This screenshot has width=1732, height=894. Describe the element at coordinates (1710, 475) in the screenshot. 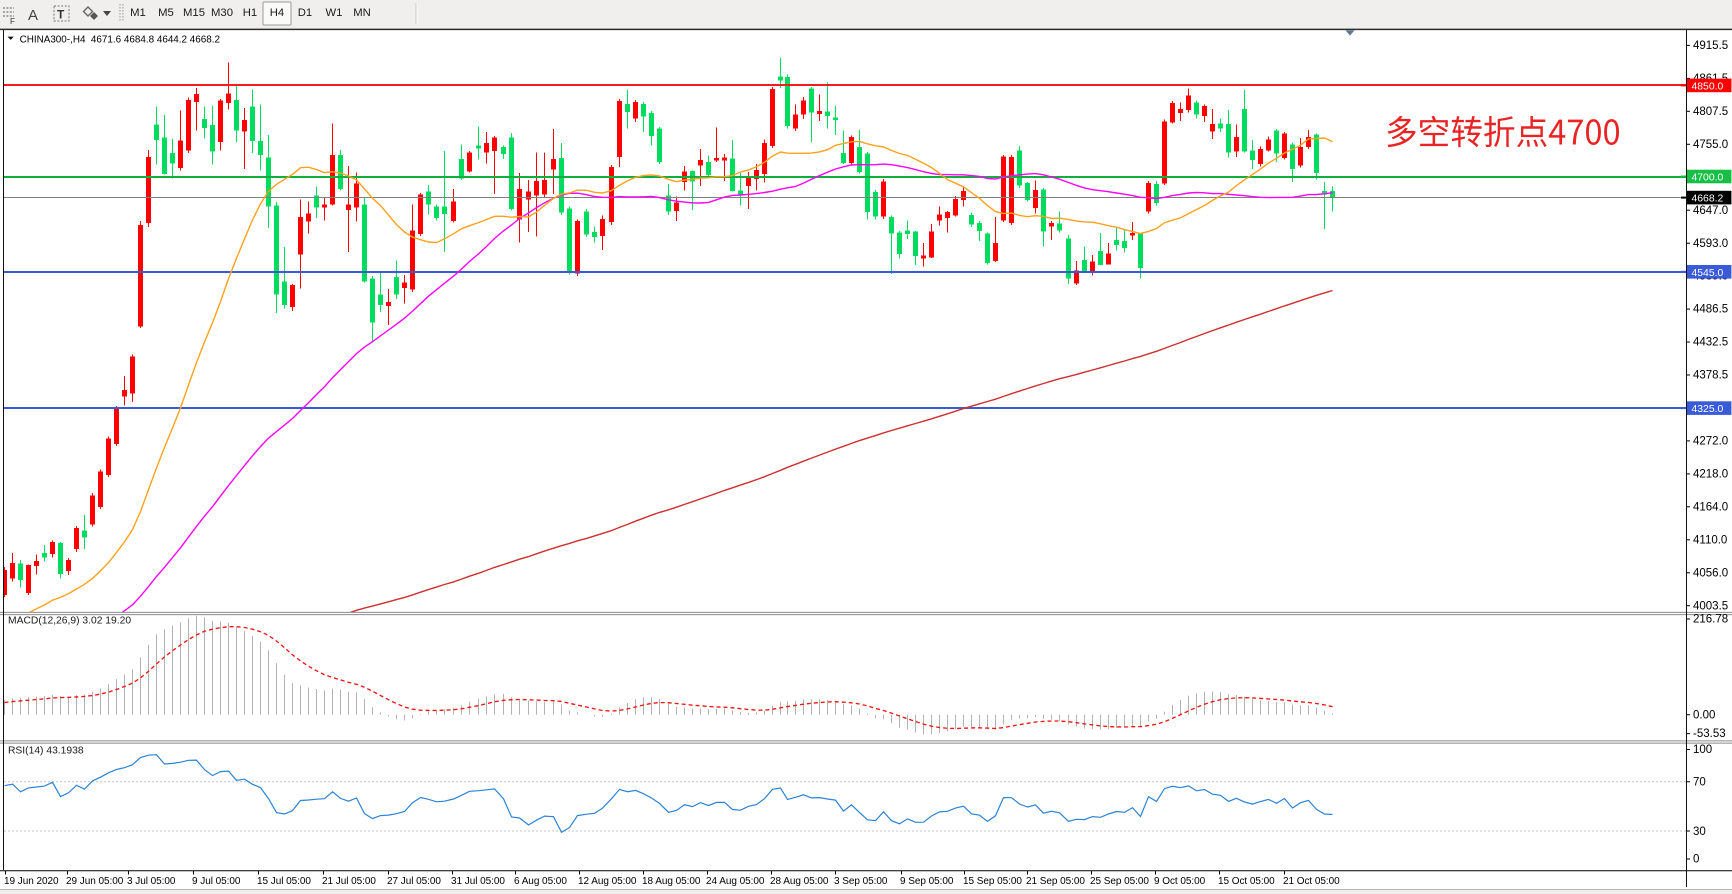

I see `svg-text: 4218.0` at that location.